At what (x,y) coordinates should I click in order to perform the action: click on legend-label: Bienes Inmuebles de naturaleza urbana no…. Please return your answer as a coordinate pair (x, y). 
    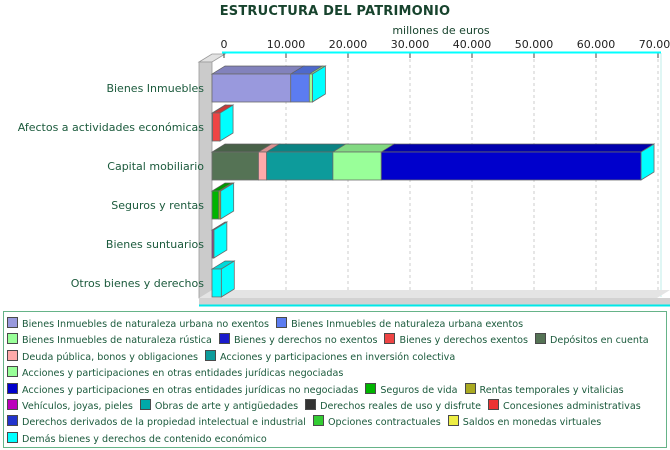
    Looking at the image, I should click on (146, 324).